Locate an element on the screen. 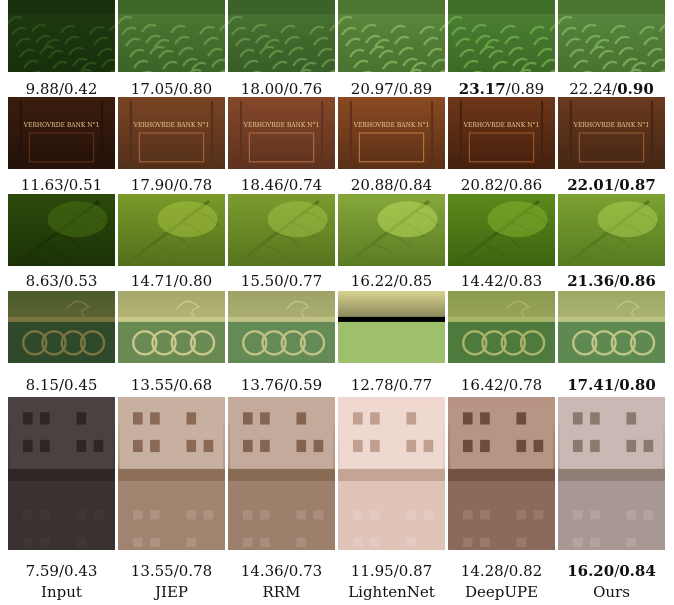  ssim-value: 0.86 is located at coordinates (525, 185).